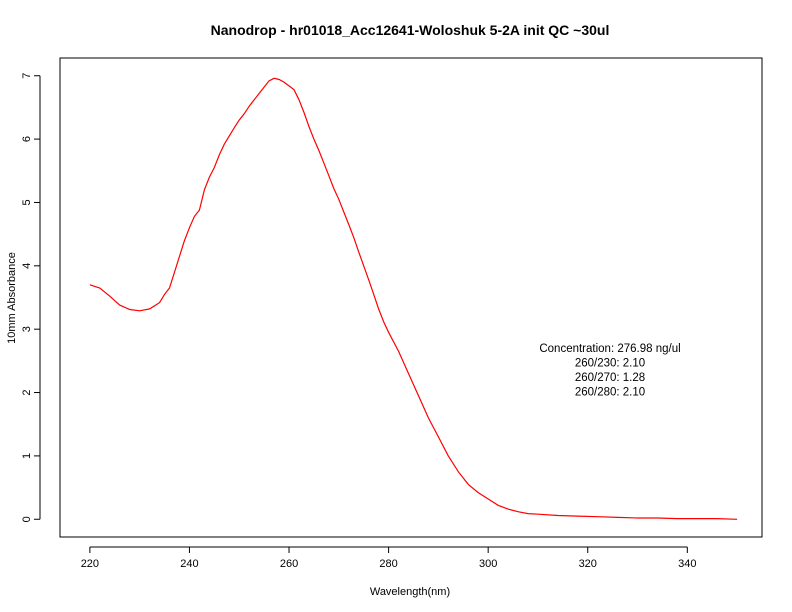 The height and width of the screenshot is (612, 792). I want to click on y-tick-label: 7, so click(27, 76).